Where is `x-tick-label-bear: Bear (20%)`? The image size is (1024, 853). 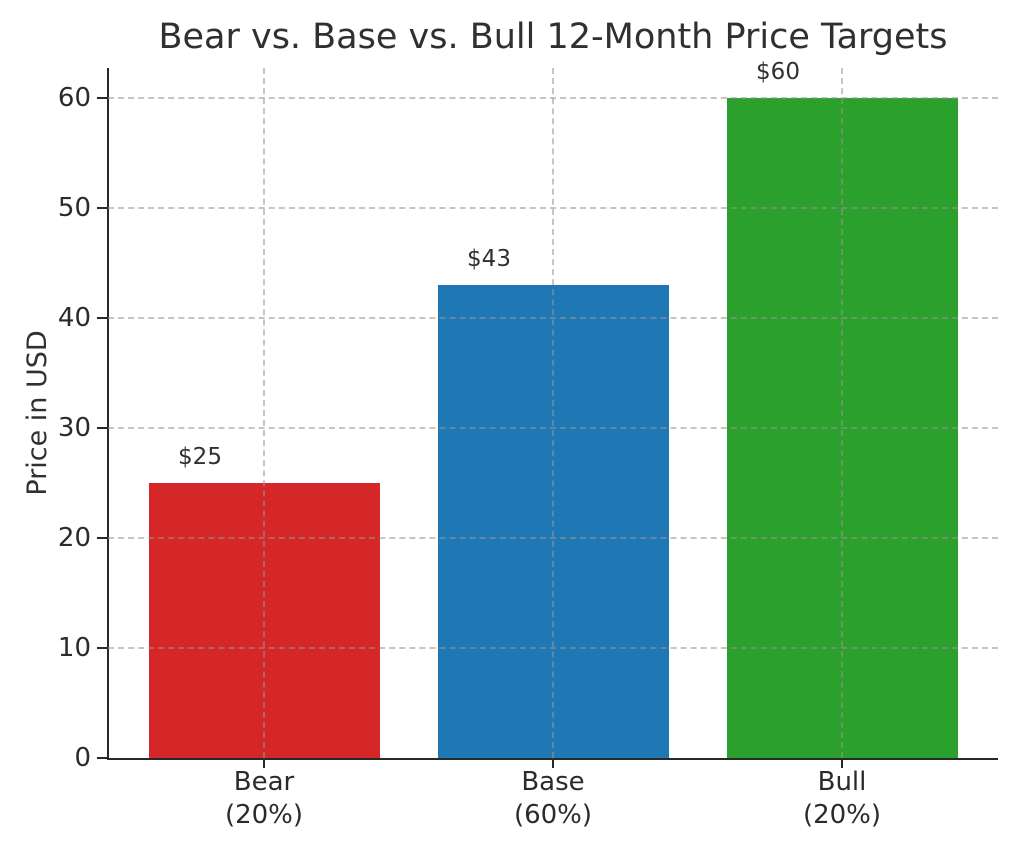
x-tick-label-bear: Bear (20%) is located at coordinates (264, 799).